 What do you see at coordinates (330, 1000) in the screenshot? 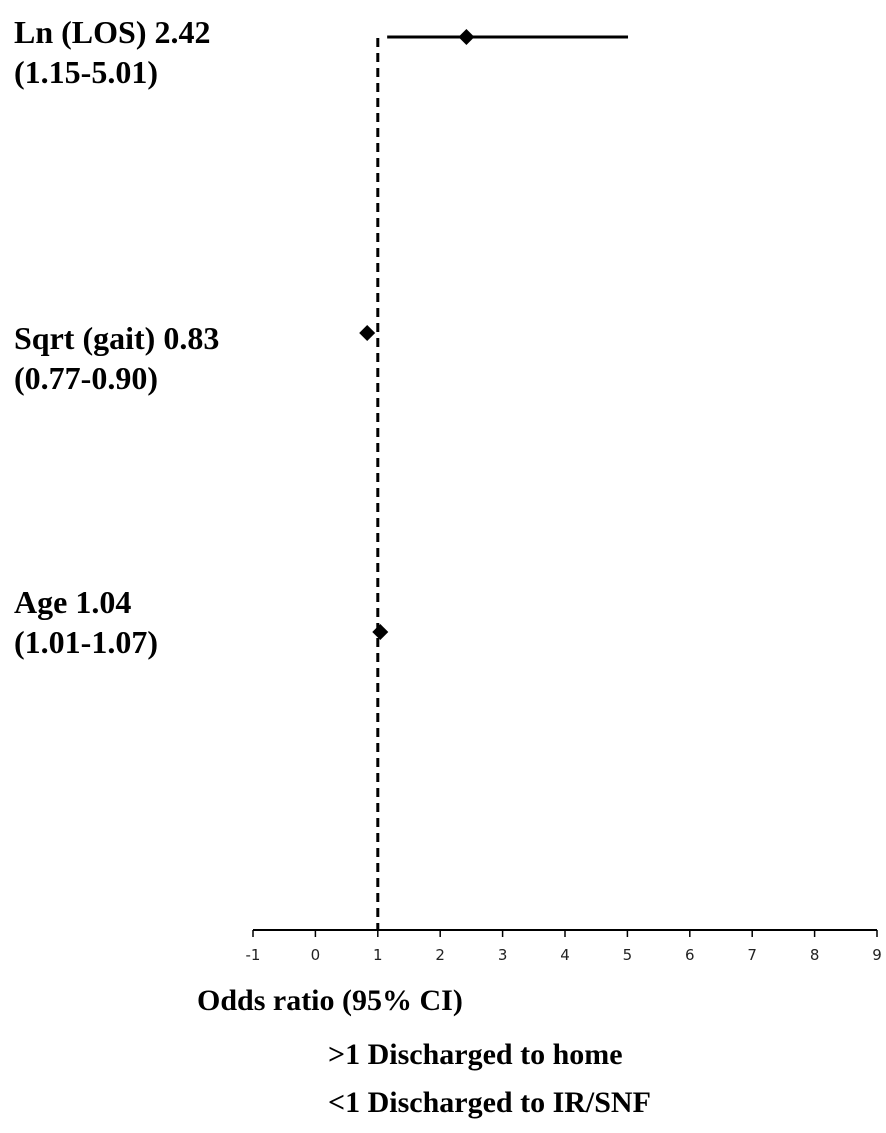
I see `x-axis-label: Odds ratio (95% CI)` at bounding box center [330, 1000].